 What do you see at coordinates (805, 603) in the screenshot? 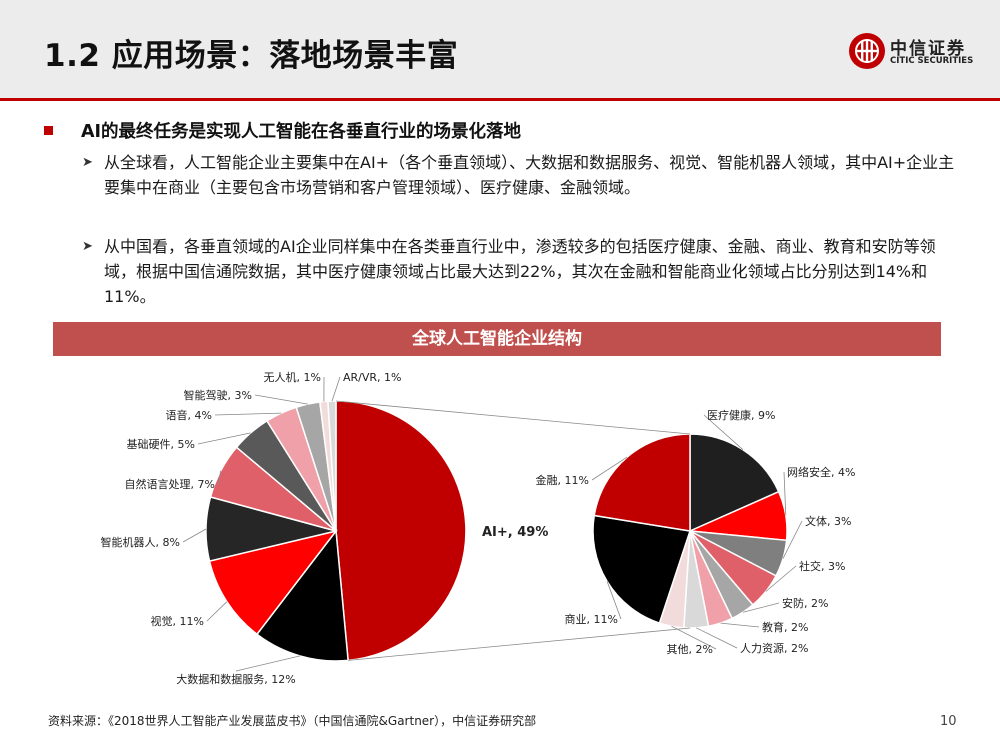
I see `breakout-pie-label: 安防, 2%` at bounding box center [805, 603].